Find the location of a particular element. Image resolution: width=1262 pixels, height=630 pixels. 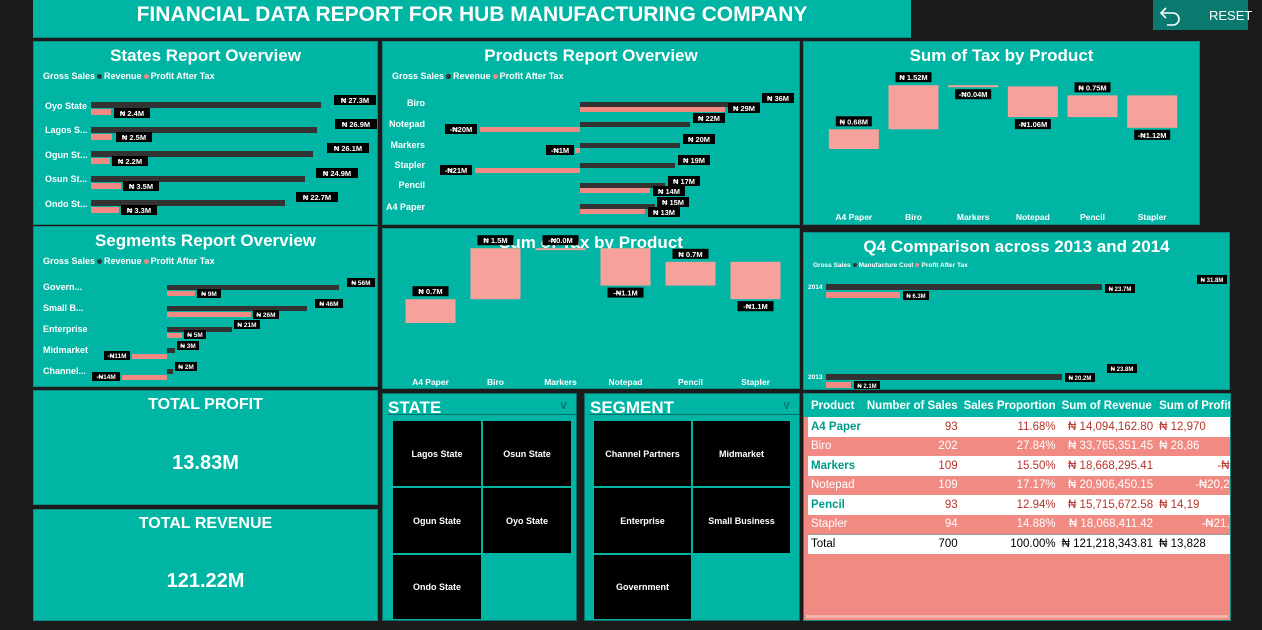

state-tile-ogun: Ogun State is located at coordinates (437, 520).